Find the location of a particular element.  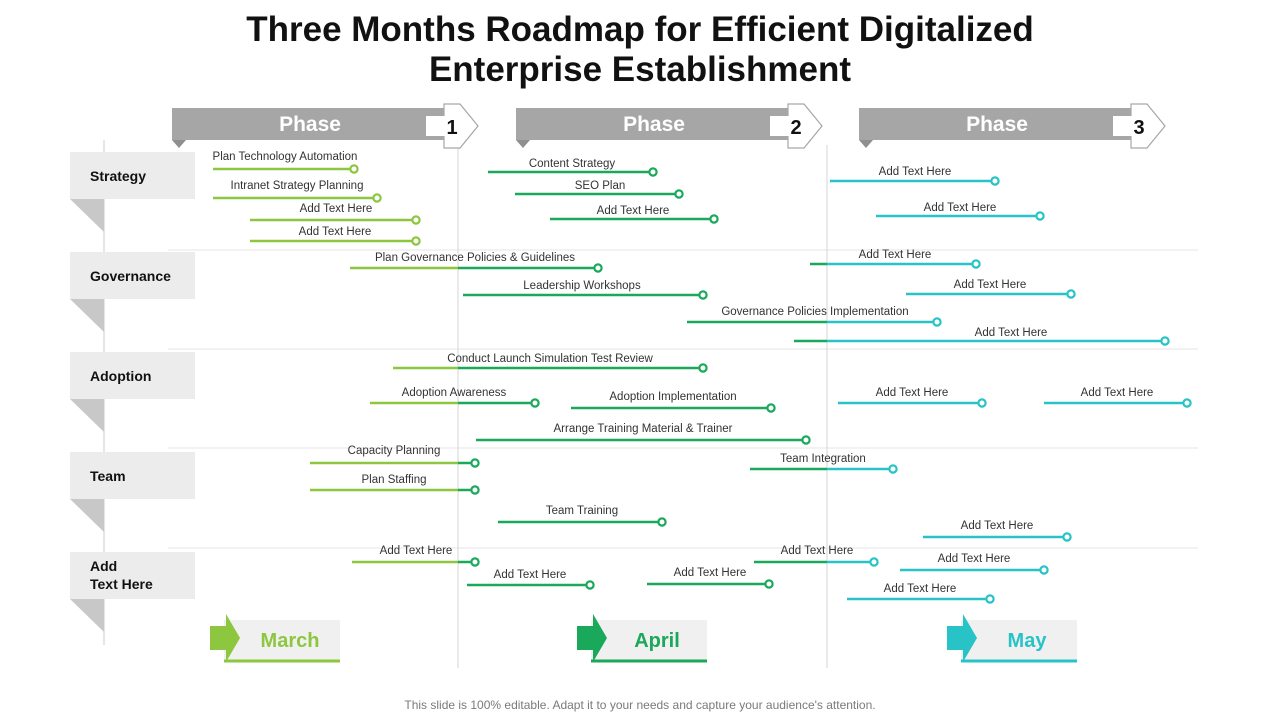

task-item: Governance Policies Implementation is located at coordinates (814, 316).